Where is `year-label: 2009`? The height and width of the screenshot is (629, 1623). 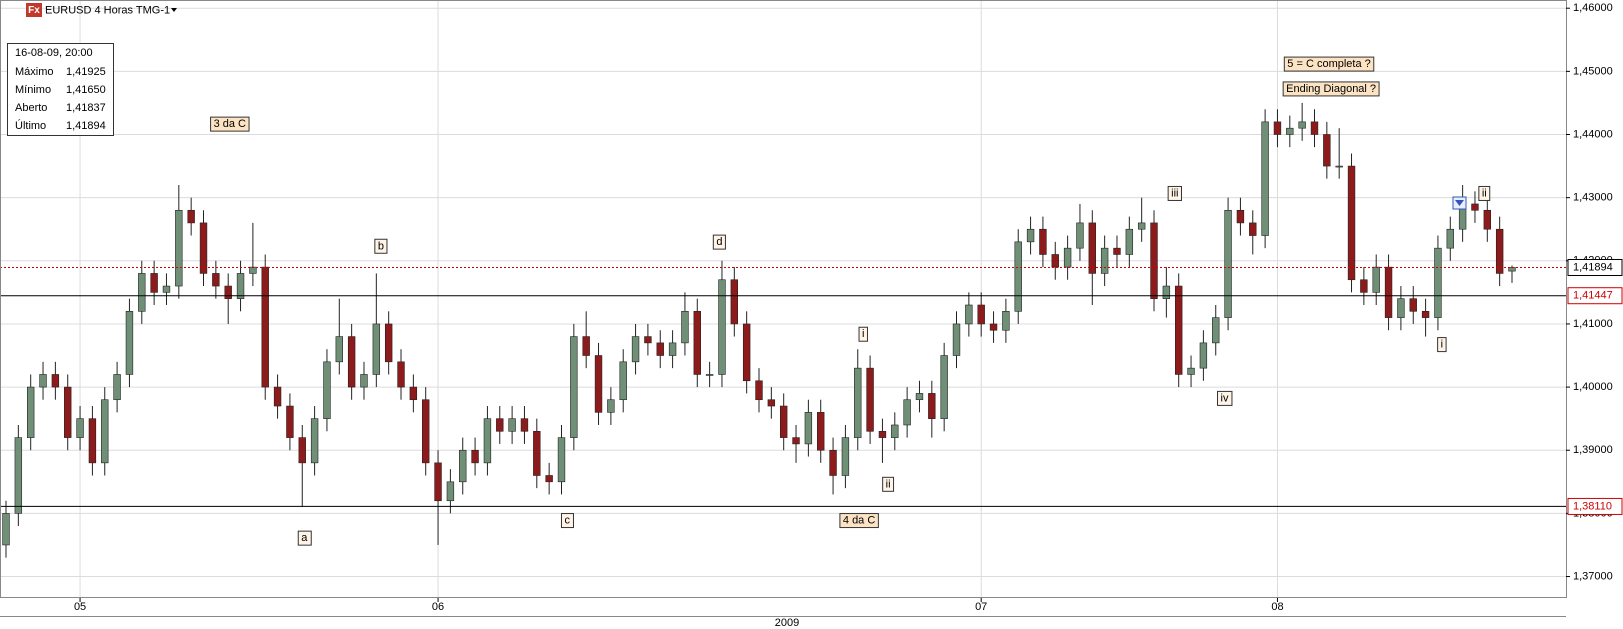 year-label: 2009 is located at coordinates (787, 623).